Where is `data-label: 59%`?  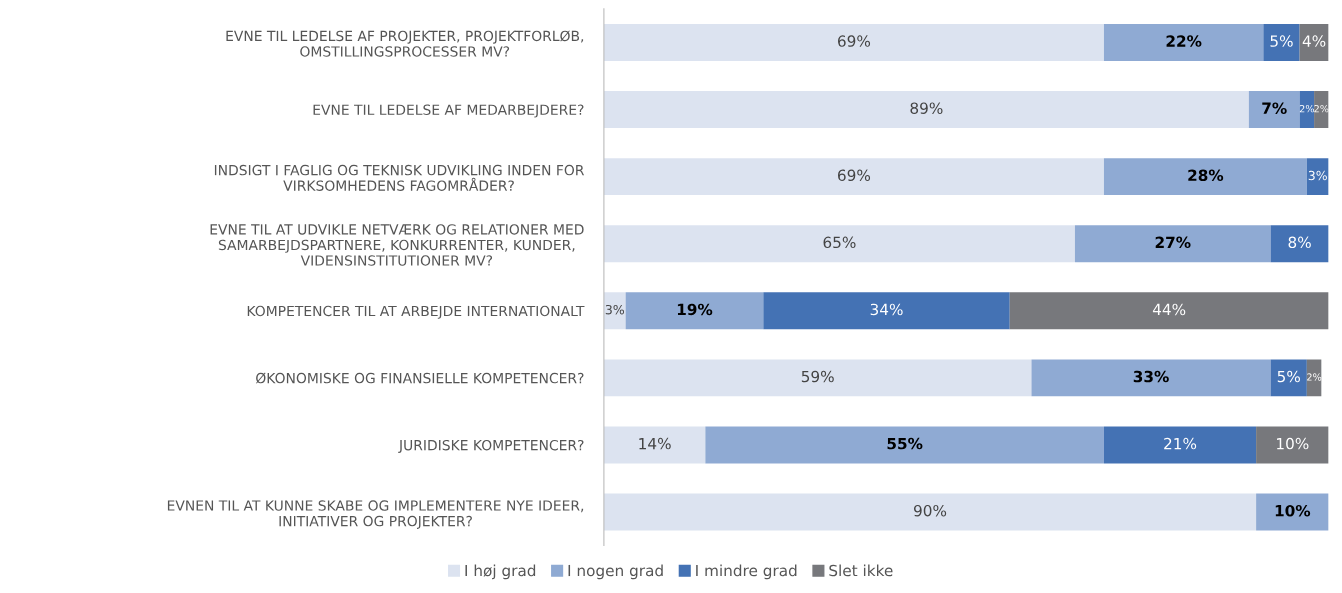
data-label: 59% is located at coordinates (817, 376).